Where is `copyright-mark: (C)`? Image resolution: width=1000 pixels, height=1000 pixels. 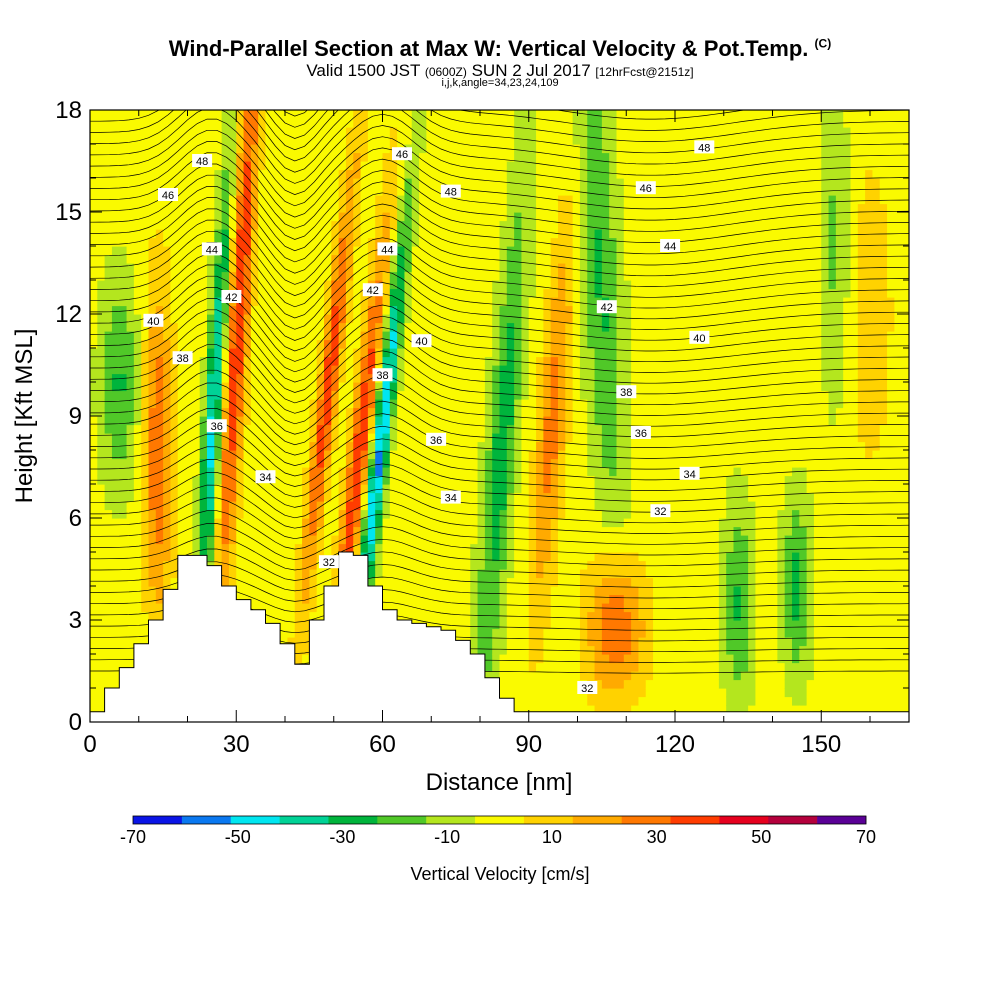
copyright-mark: (C) is located at coordinates (823, 43).